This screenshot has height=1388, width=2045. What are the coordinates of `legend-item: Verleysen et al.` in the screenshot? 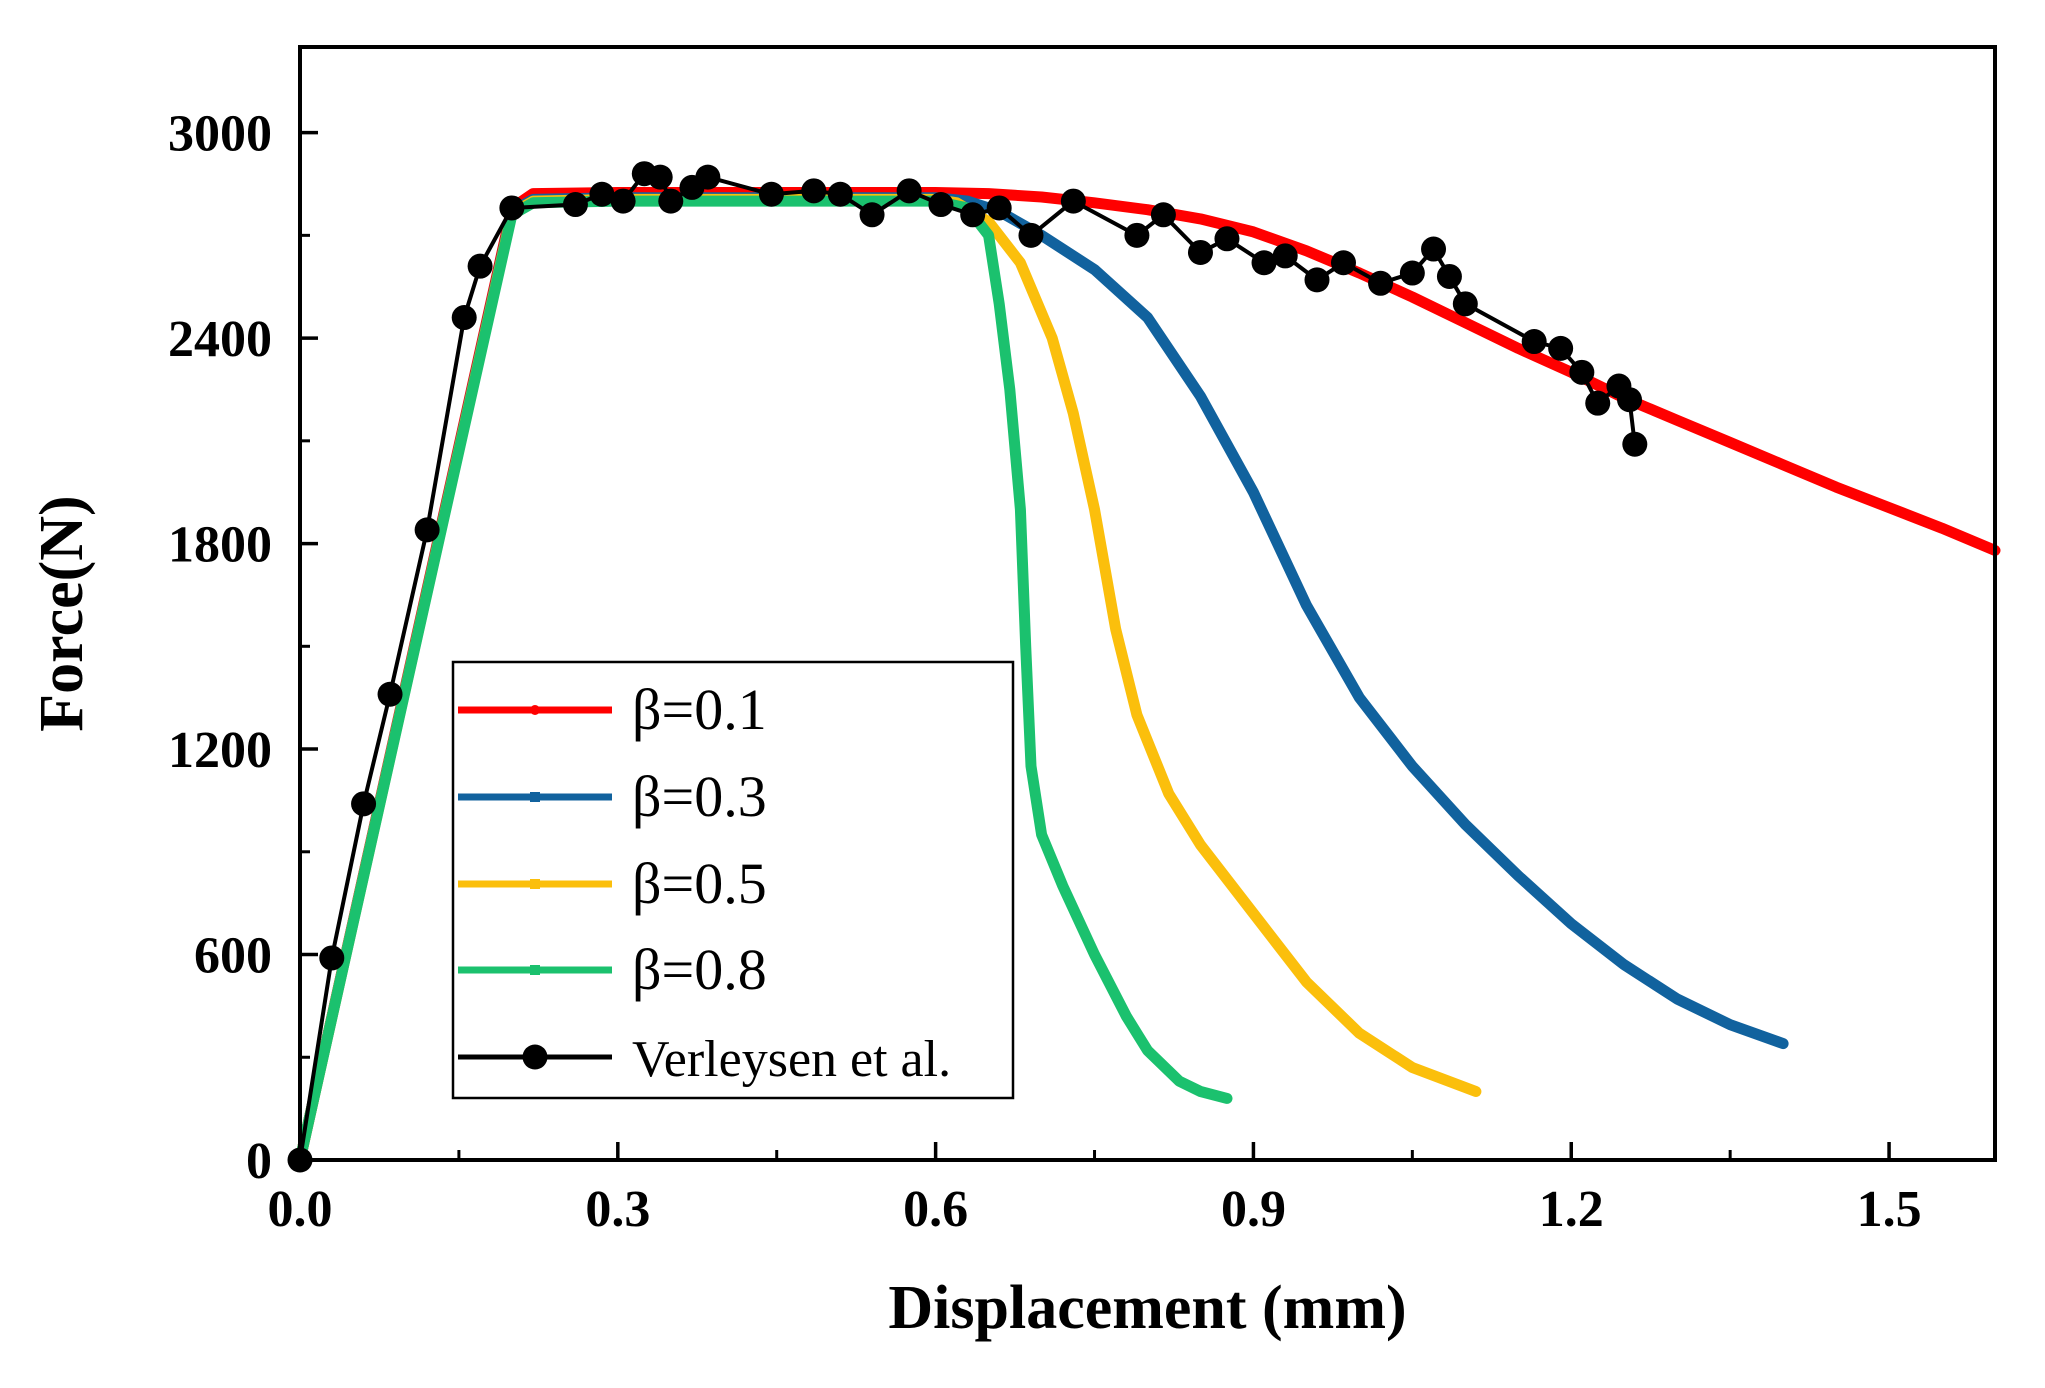 It's located at (704, 1059).